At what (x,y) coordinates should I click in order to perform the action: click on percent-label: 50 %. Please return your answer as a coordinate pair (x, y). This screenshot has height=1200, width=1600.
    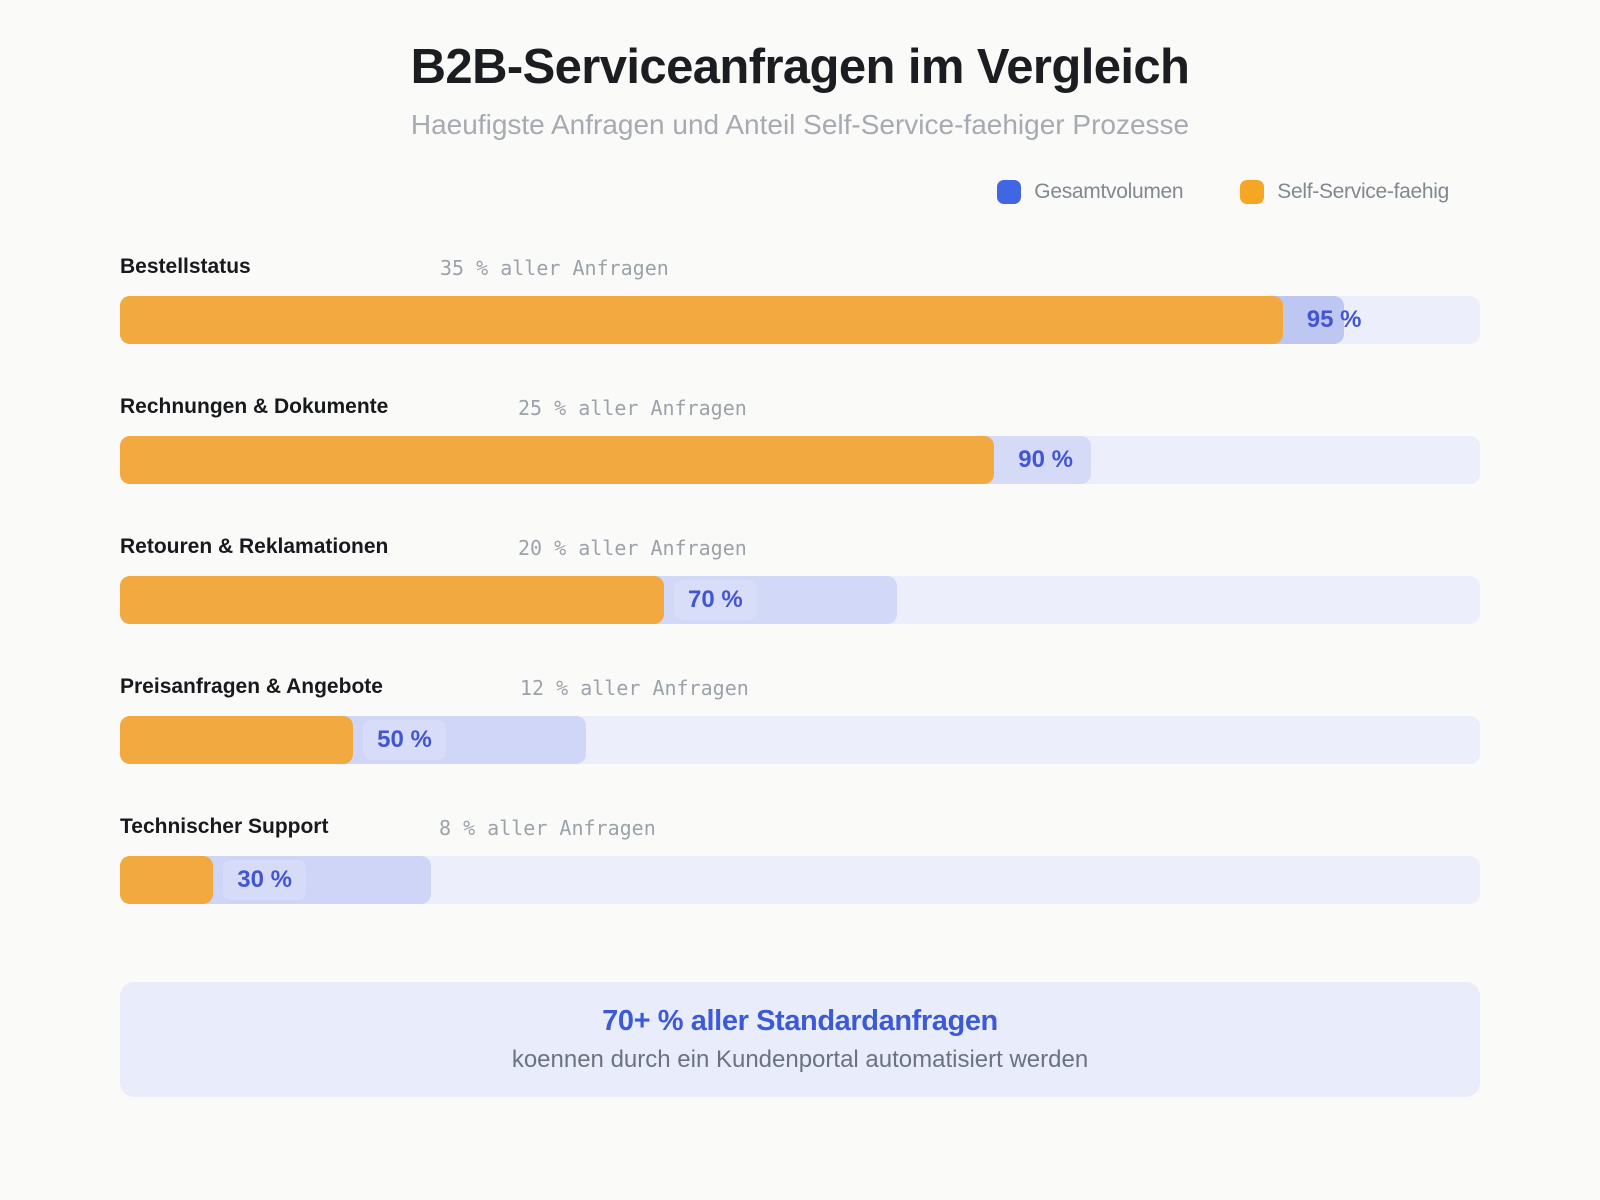
    Looking at the image, I should click on (404, 739).